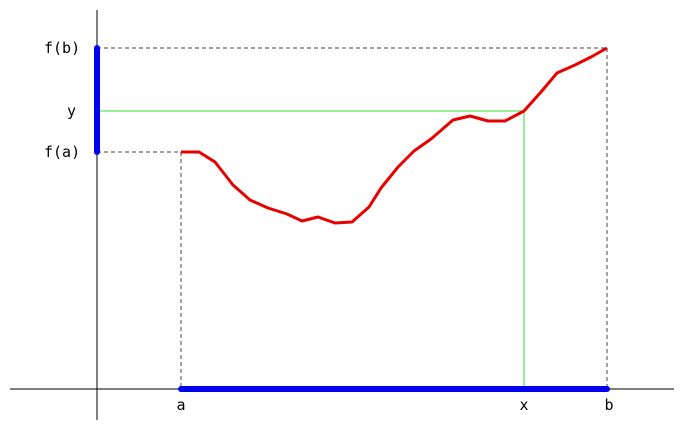 The image size is (683, 428). Describe the element at coordinates (523, 405) in the screenshot. I see `label-x: x` at that location.